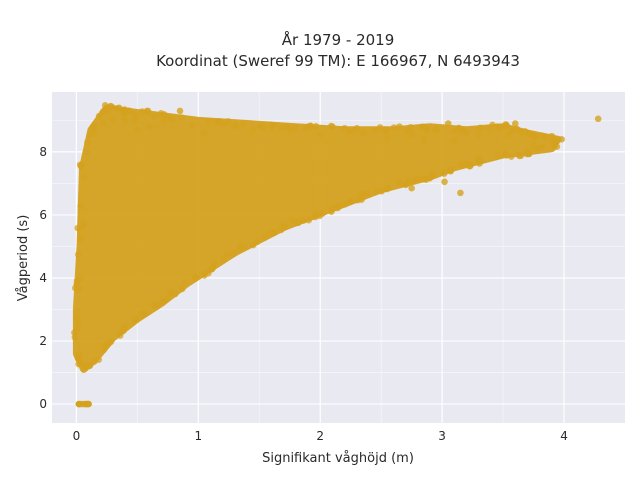 The image size is (640, 480). What do you see at coordinates (442, 436) in the screenshot?
I see `x-tick-label: 3` at bounding box center [442, 436].